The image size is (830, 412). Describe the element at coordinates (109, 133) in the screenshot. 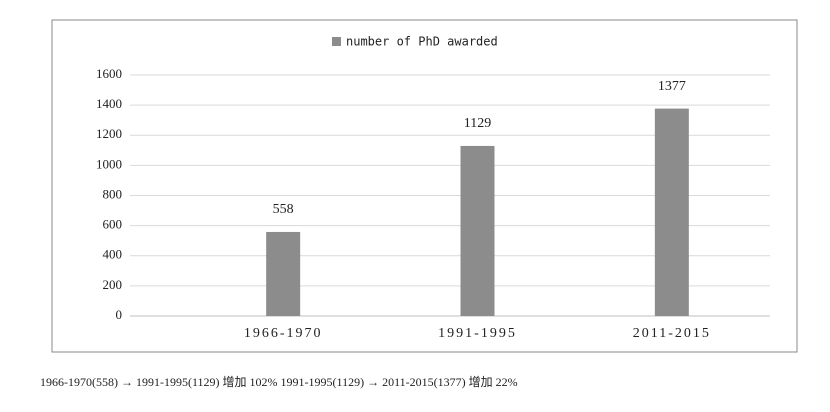

I see `y-tick-label: 1200` at that location.